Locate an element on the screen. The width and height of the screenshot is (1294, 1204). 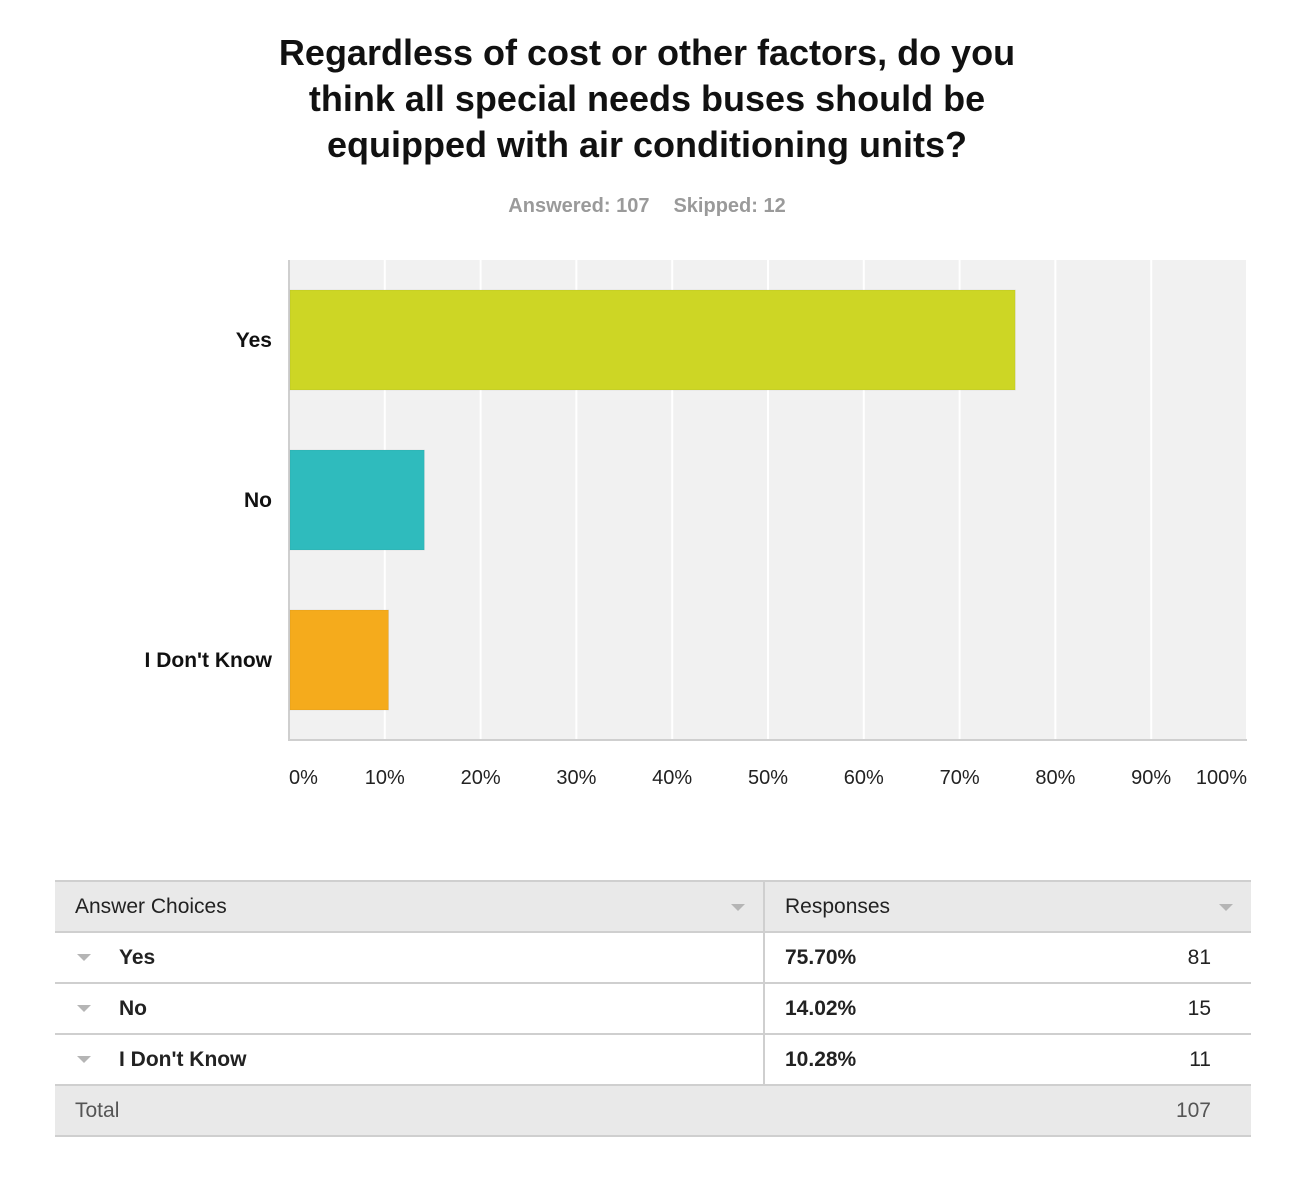
bar-i-don-t-know is located at coordinates (339, 660).